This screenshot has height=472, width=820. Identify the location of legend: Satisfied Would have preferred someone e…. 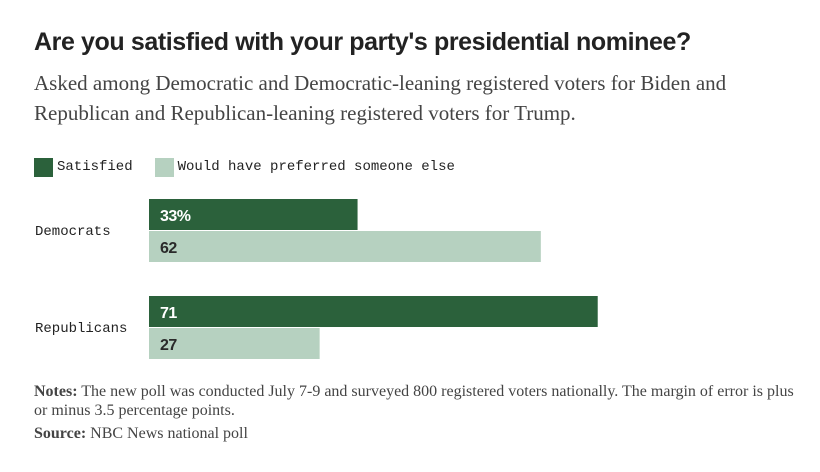
(255, 167).